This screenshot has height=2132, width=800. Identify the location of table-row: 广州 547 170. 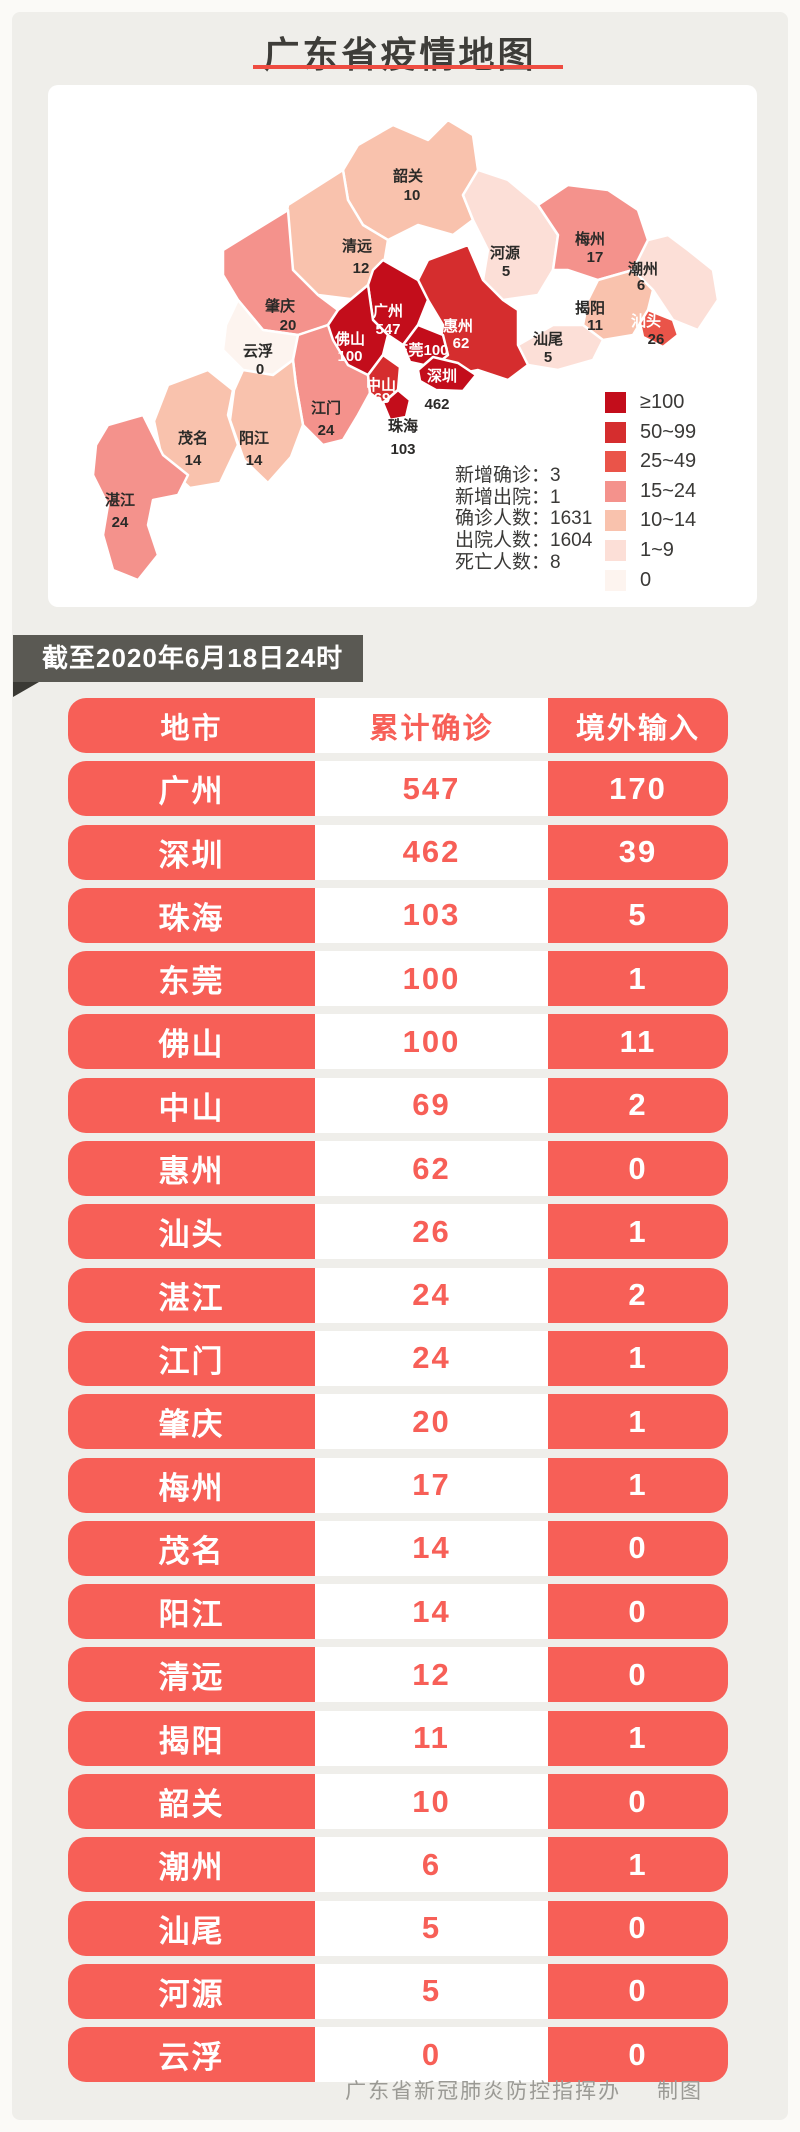
(398, 789).